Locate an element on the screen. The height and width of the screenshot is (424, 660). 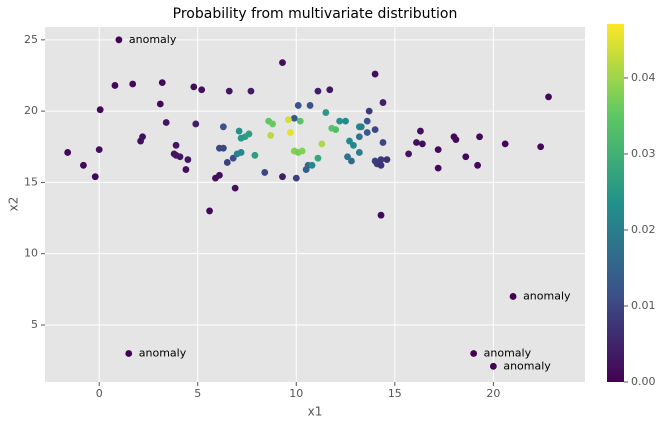
y-tick-label: 20 is located at coordinates (31, 110).